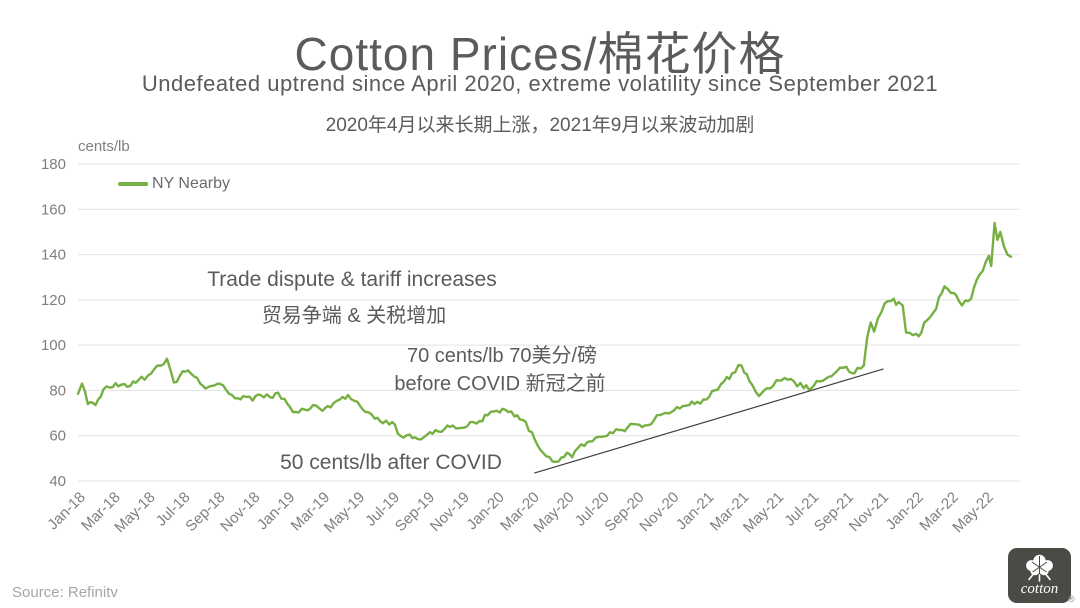 The width and height of the screenshot is (1080, 608). I want to click on cotton-boll-icon: cotton, so click(1040, 575).